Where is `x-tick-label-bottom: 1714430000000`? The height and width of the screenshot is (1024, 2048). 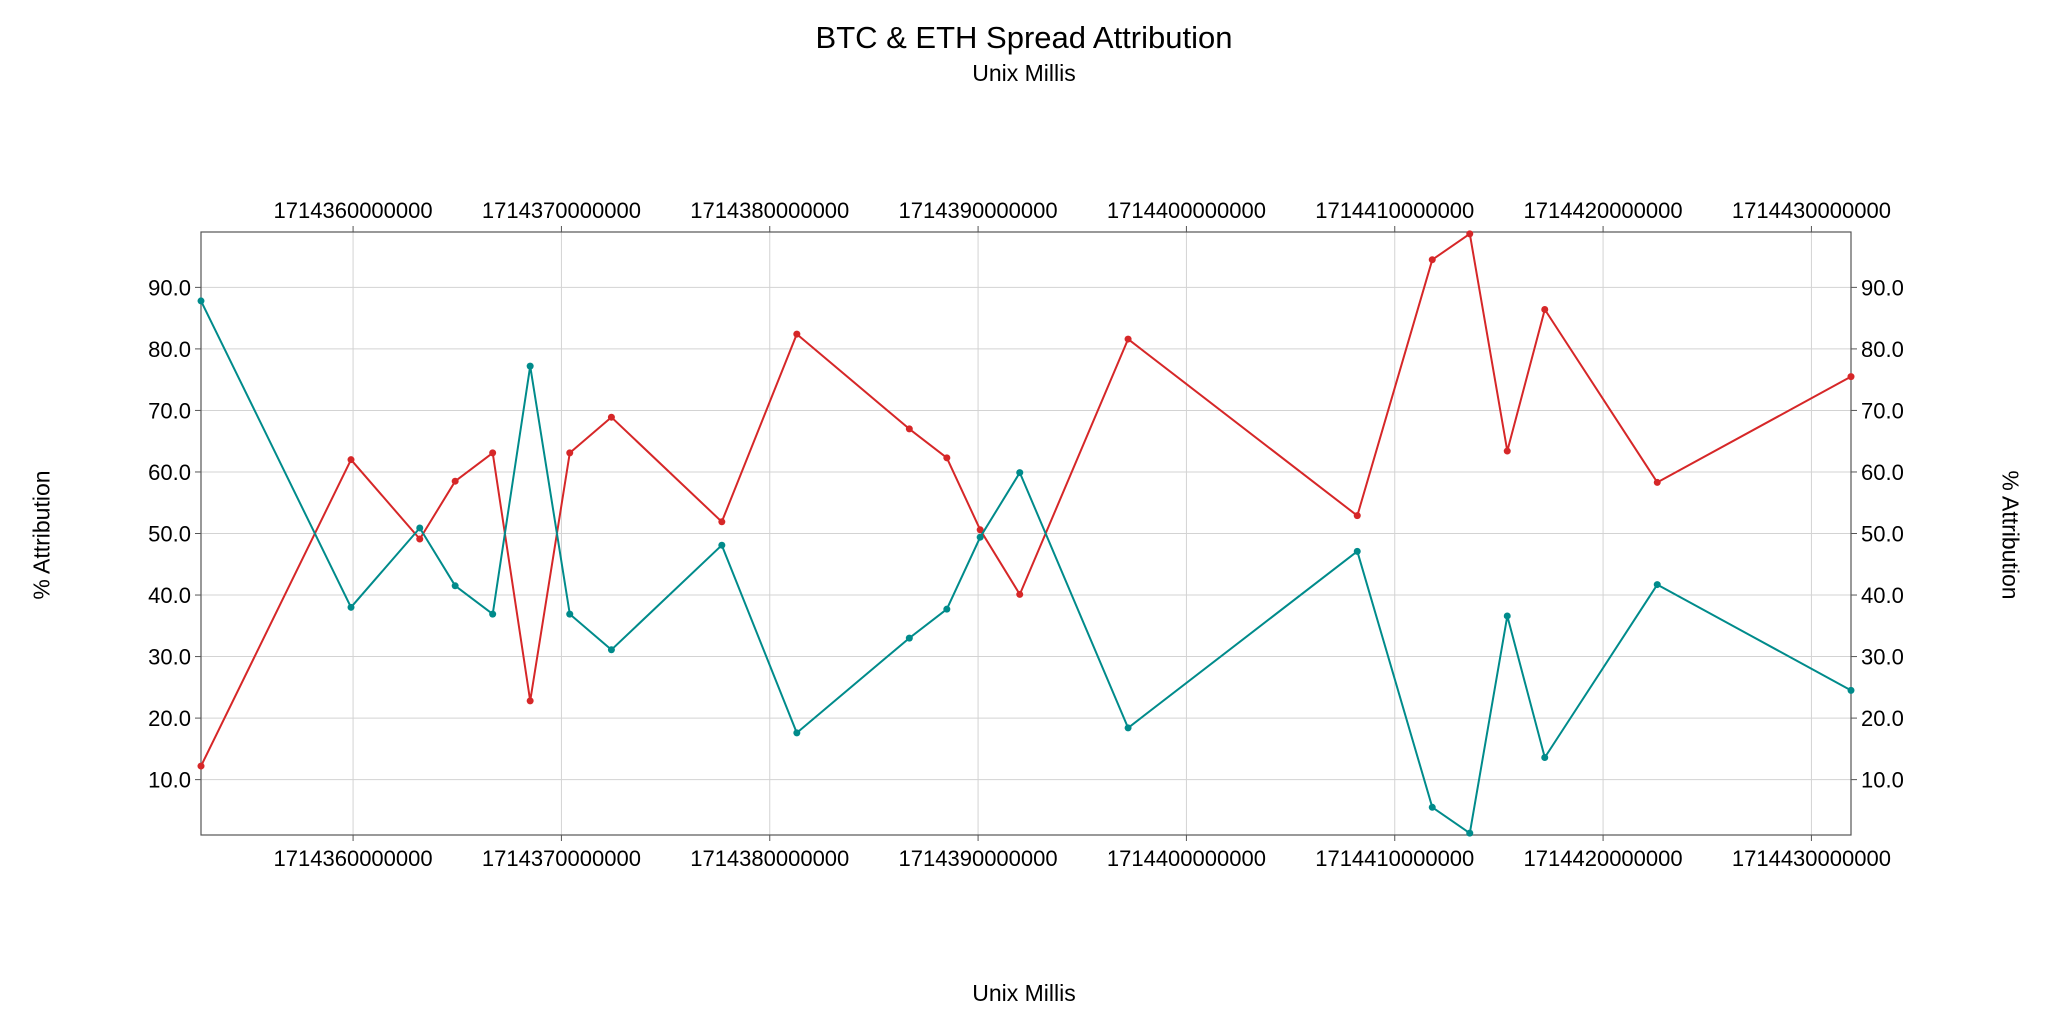 x-tick-label-bottom: 1714430000000 is located at coordinates (1811, 858).